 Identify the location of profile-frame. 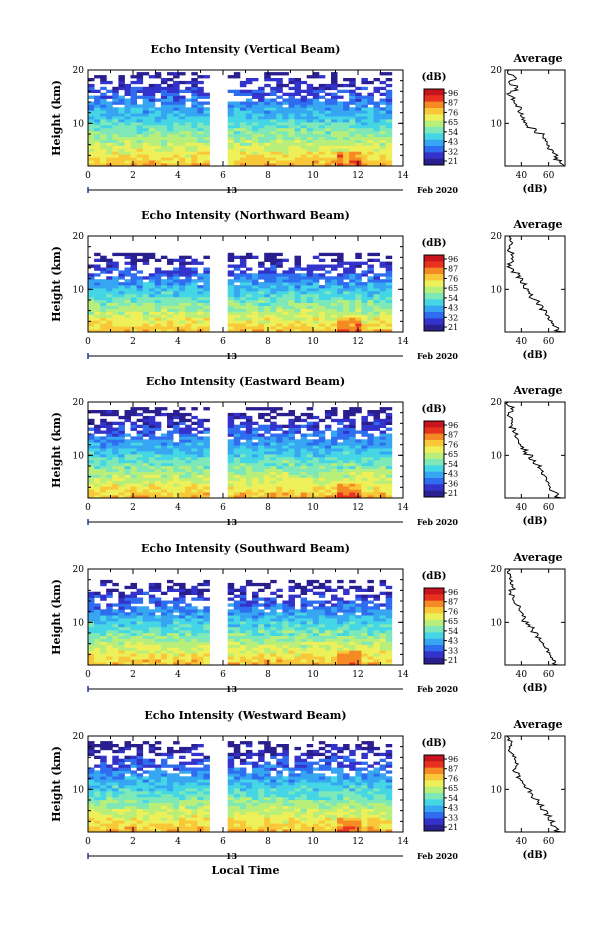
(535, 284).